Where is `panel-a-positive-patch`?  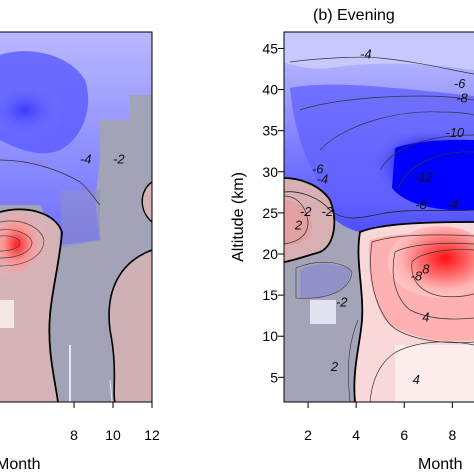
panel-a-positive-patch is located at coordinates (7, 314).